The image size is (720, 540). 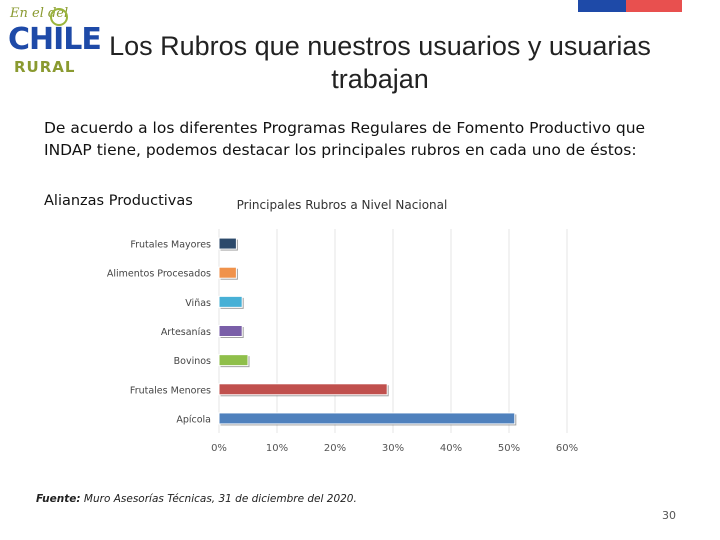 What do you see at coordinates (45, 67) in the screenshot?
I see `logo-rural-text: RURAL` at bounding box center [45, 67].